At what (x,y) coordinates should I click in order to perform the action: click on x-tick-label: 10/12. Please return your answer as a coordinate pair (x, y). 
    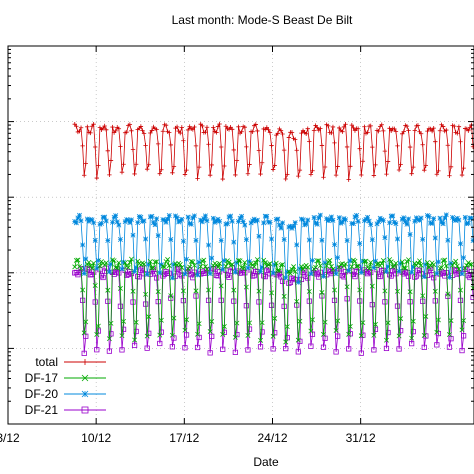
    Looking at the image, I should click on (96, 438).